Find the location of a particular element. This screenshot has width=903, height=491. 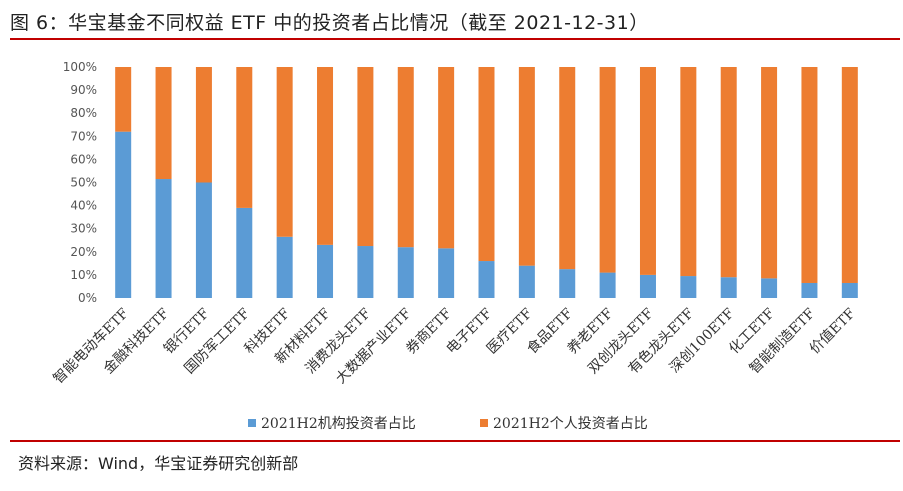

y-tick-label: 50% is located at coordinates (83, 183).